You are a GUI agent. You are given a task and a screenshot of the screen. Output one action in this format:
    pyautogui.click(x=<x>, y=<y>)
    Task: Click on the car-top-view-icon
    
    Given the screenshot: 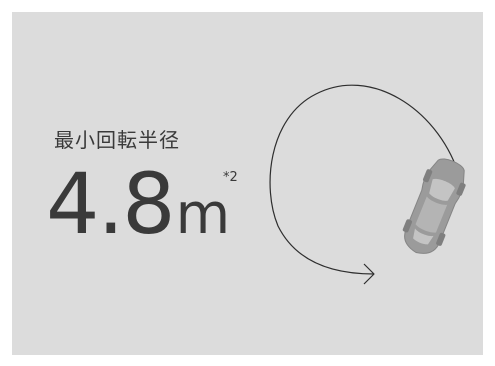 What is the action you would take?
    pyautogui.click(x=434, y=206)
    